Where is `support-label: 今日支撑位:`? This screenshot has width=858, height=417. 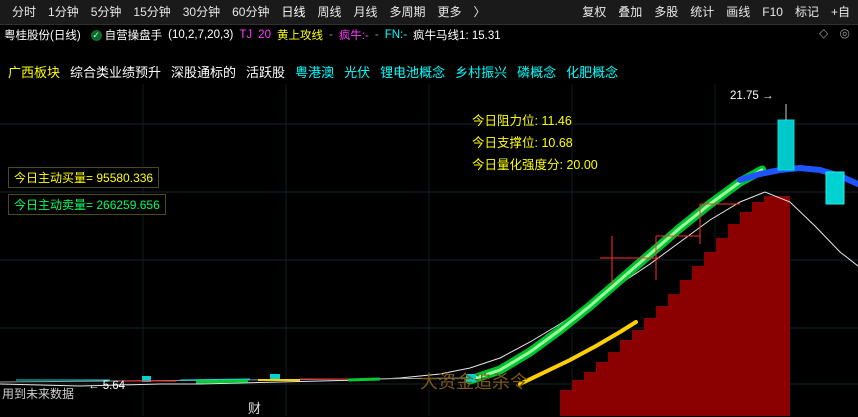
support-label: 今日支撑位: is located at coordinates (505, 143).